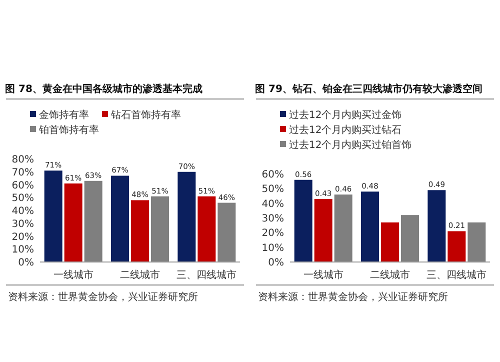 The height and width of the screenshot is (362, 500). Describe the element at coordinates (64, 115) in the screenshot. I see `legend-label: 金饰持有率` at that location.